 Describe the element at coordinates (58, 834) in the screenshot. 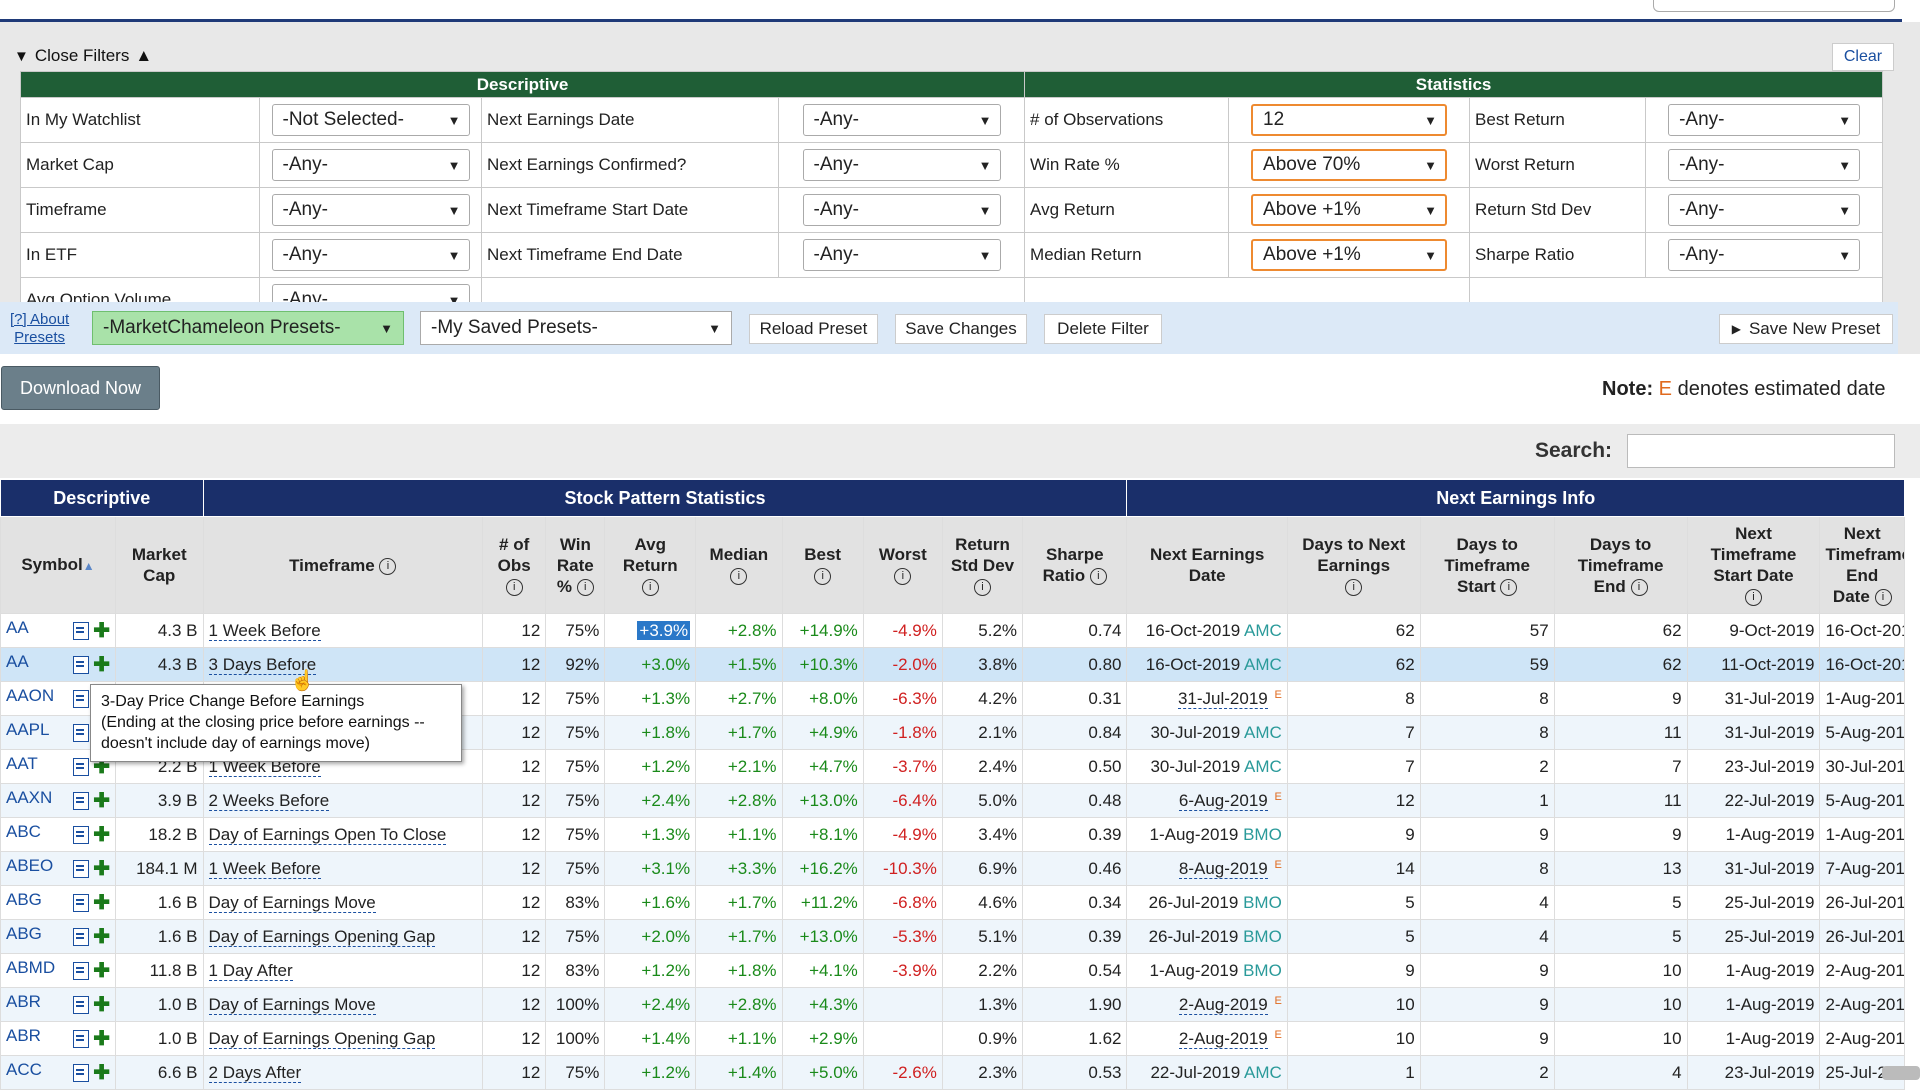

I see `symbol-cell: ABC ✚` at that location.